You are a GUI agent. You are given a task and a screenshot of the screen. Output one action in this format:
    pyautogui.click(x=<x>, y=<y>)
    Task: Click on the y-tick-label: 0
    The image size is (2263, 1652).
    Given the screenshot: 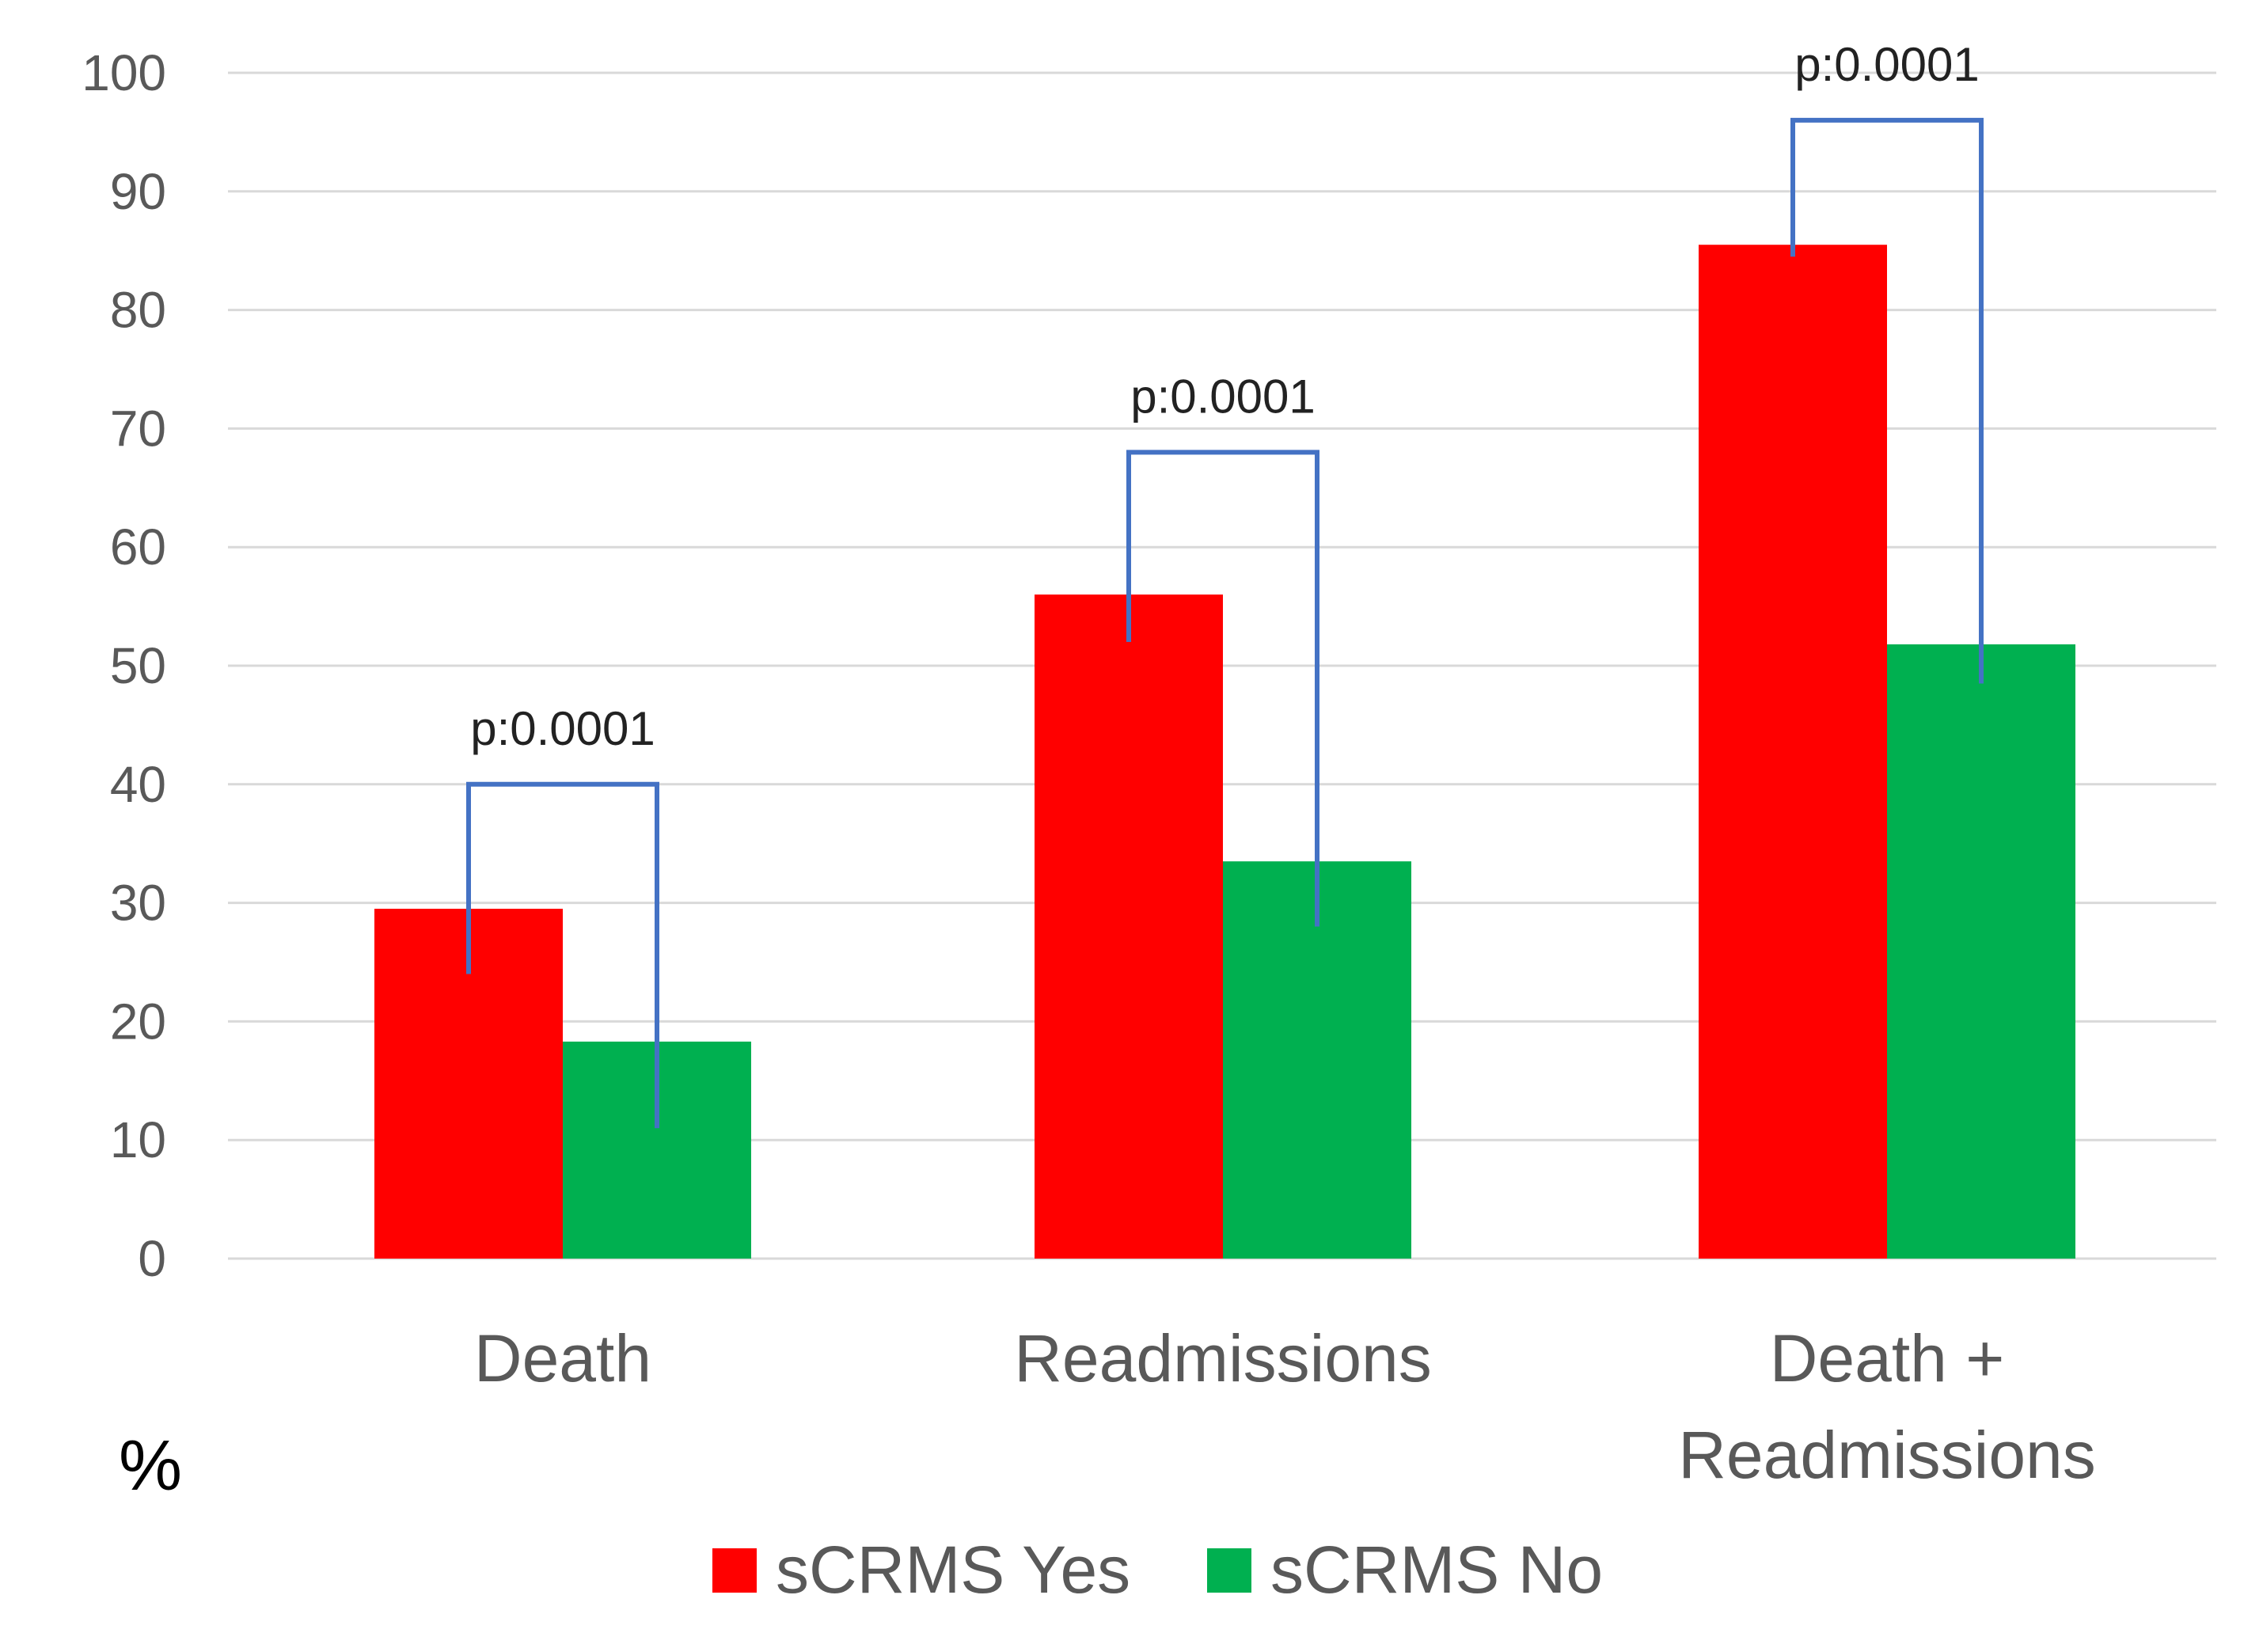 What is the action you would take?
    pyautogui.click(x=152, y=1258)
    